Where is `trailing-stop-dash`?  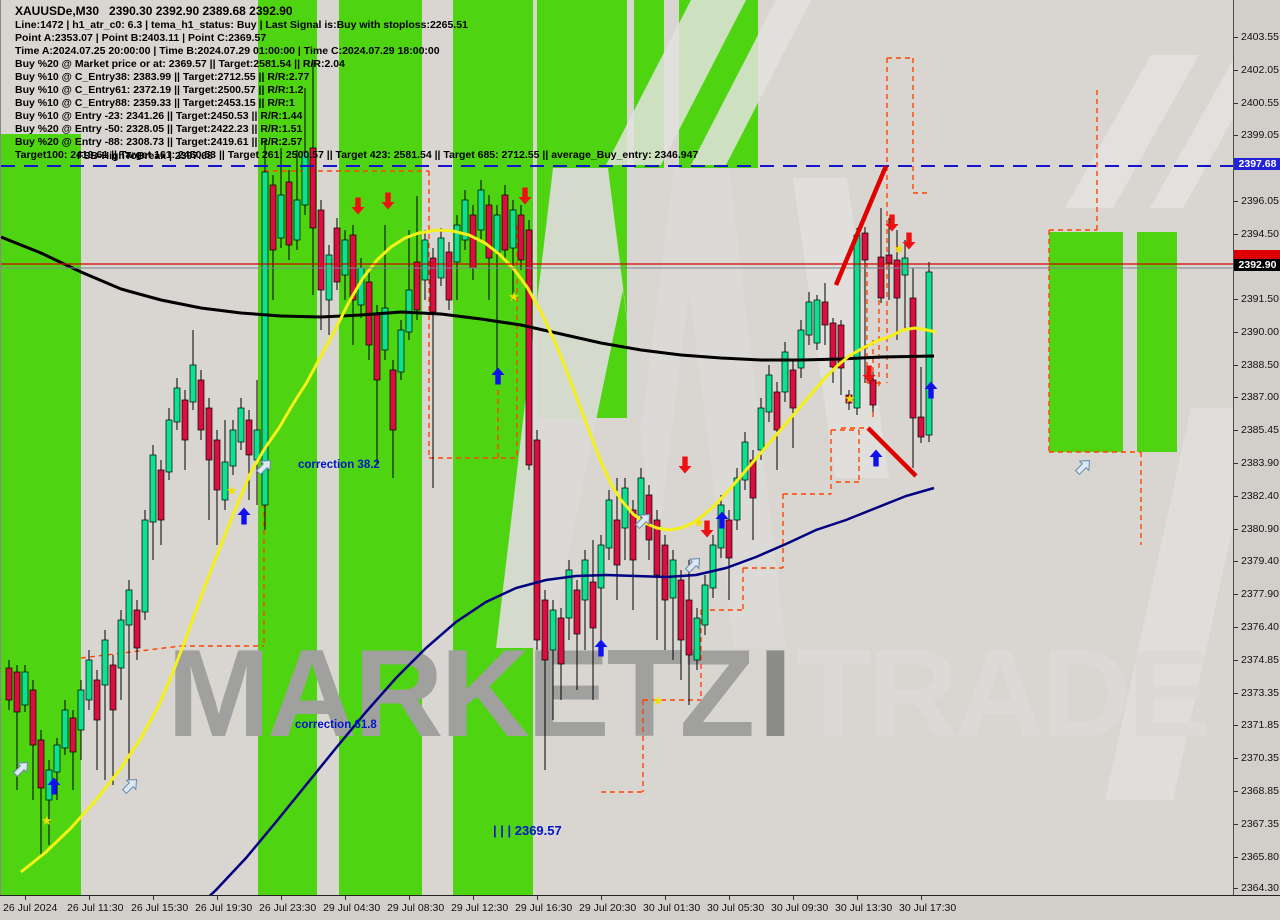 trailing-stop-dash is located at coordinates (131, 652).